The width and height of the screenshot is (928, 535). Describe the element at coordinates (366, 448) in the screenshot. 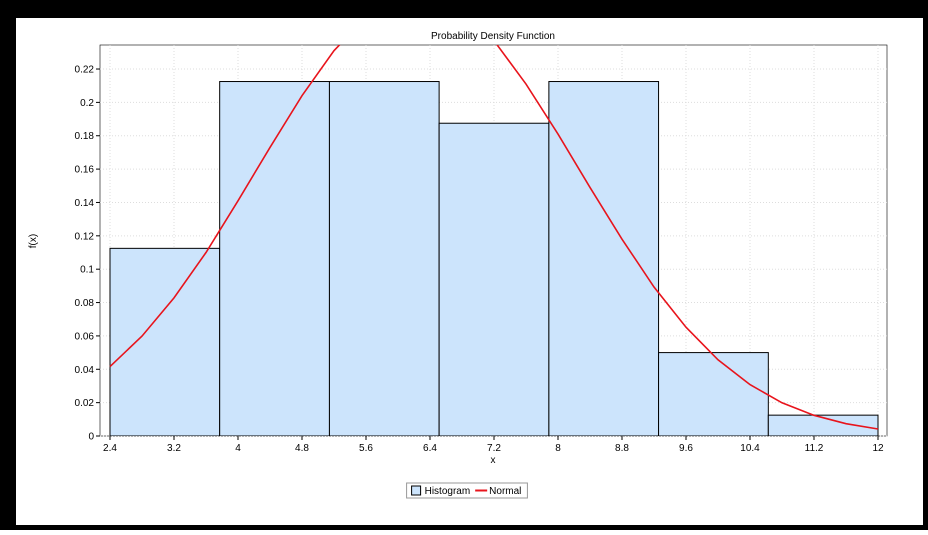

I see `x-tick-label: 5.6` at that location.